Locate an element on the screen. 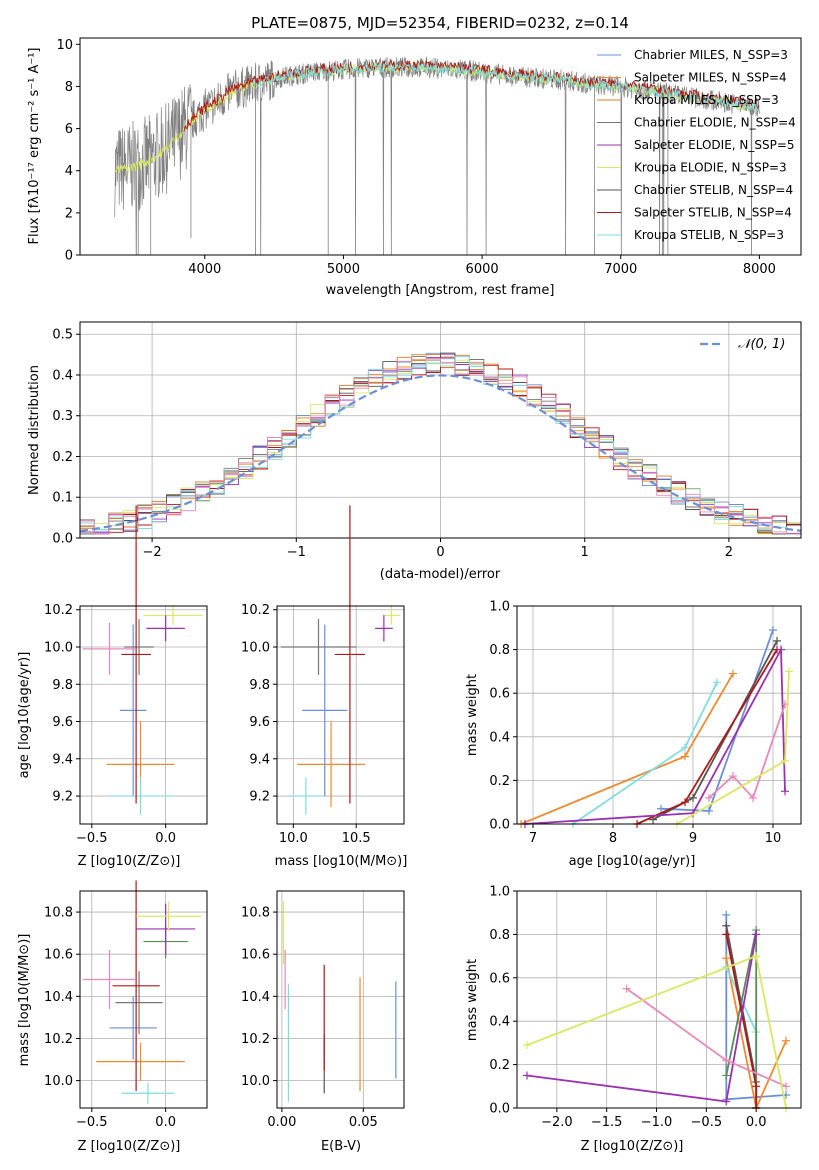  legend-label: Kroupa MILES, N_SSP=3 is located at coordinates (706, 100).